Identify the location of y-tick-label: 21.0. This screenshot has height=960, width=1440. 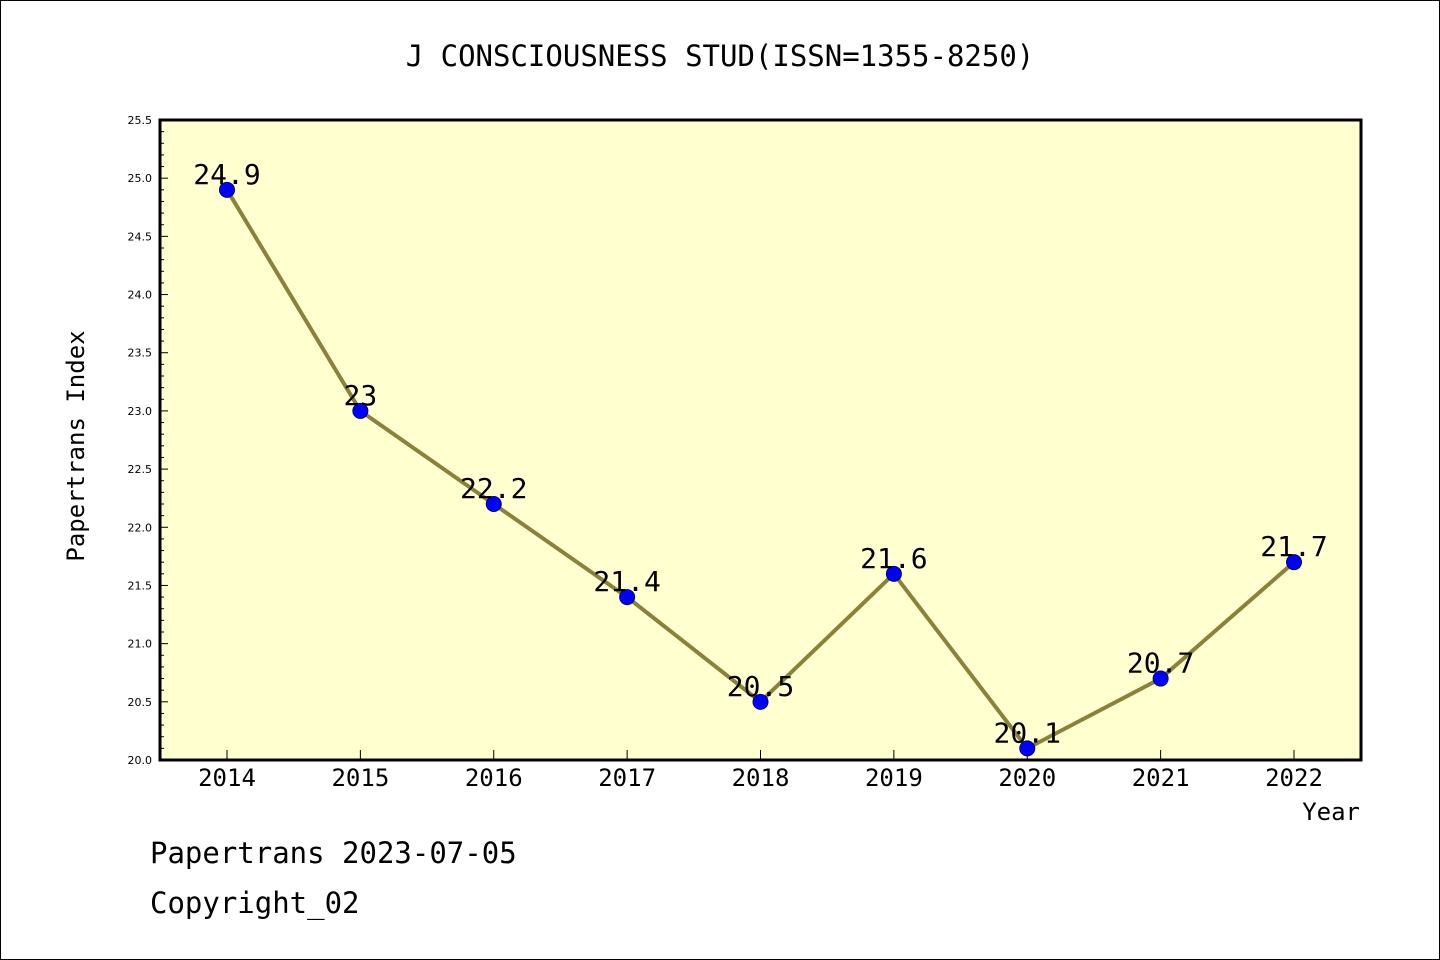
(140, 644).